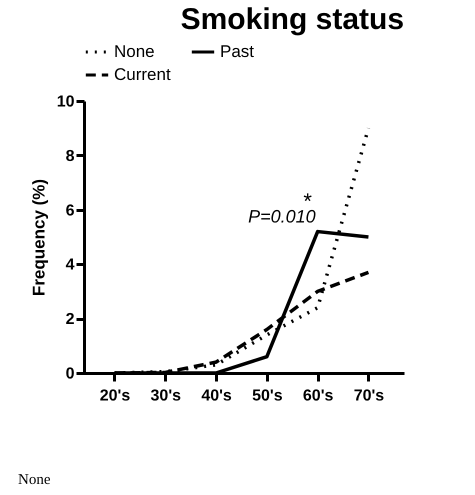 Image resolution: width=475 pixels, height=495 pixels. Describe the element at coordinates (166, 396) in the screenshot. I see `x-tick-label: 30's` at that location.